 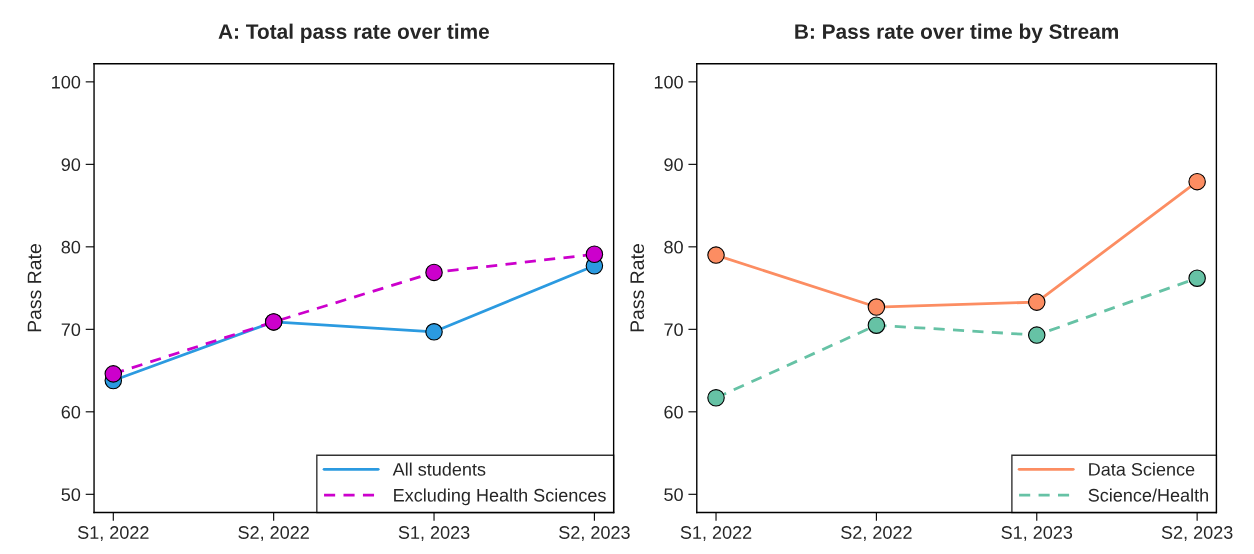 What do you see at coordinates (1148, 495) in the screenshot?
I see `legend-label: Science/Health` at bounding box center [1148, 495].